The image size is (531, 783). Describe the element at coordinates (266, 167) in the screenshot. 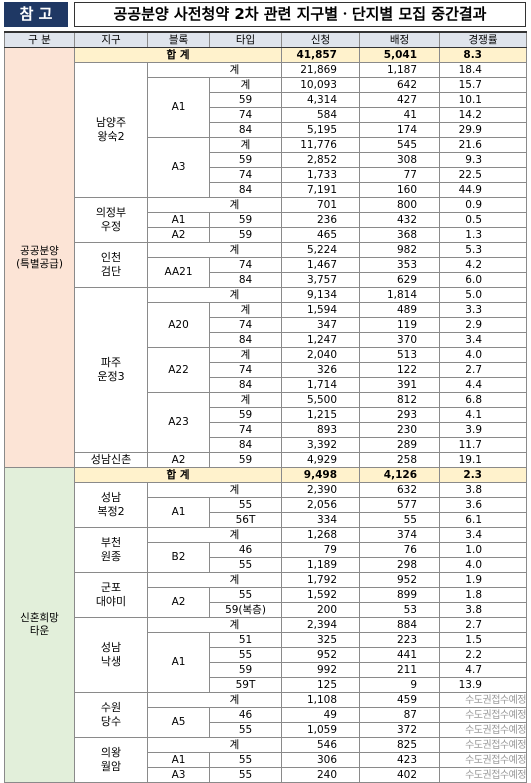

I see `table-row: A3 계 11,776 545 21.6` at that location.